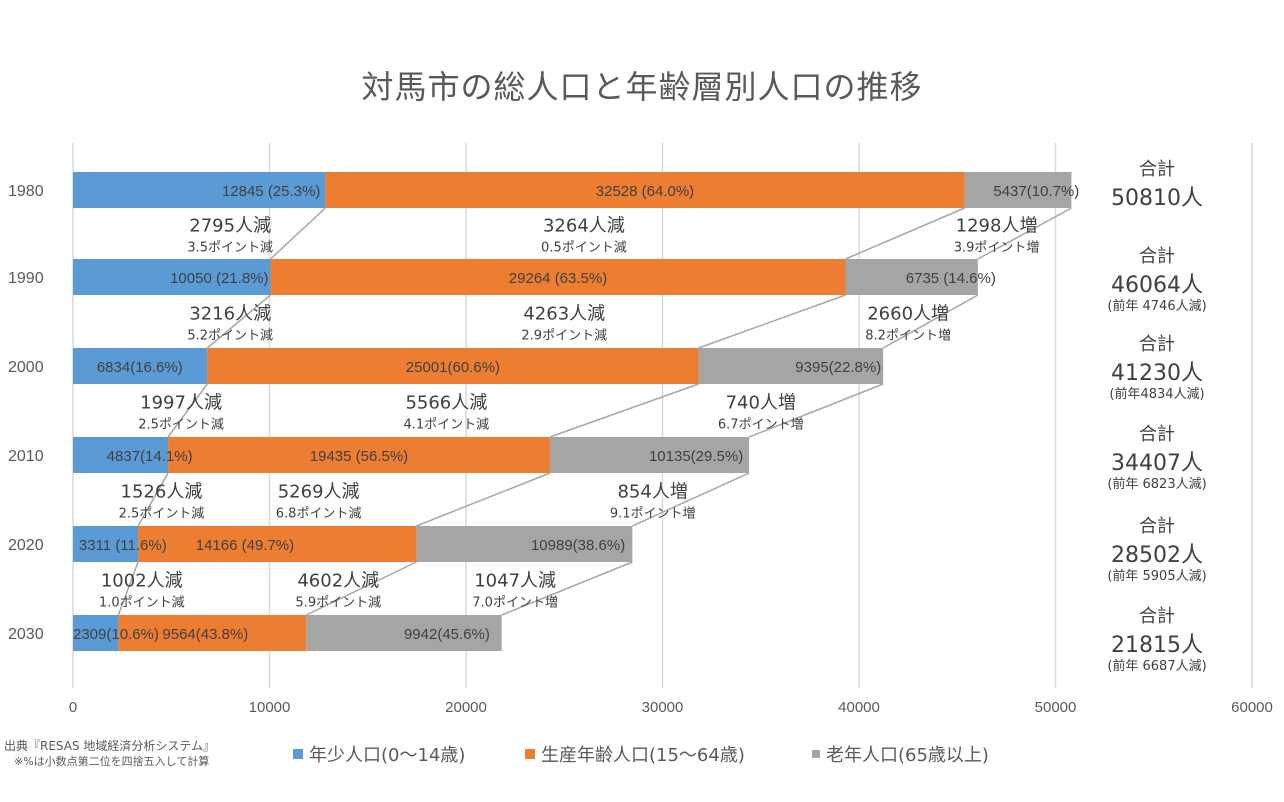 This screenshot has height=802, width=1284. Describe the element at coordinates (908, 336) in the screenshot. I see `change-point-label: 8.2ポイント増` at that location.